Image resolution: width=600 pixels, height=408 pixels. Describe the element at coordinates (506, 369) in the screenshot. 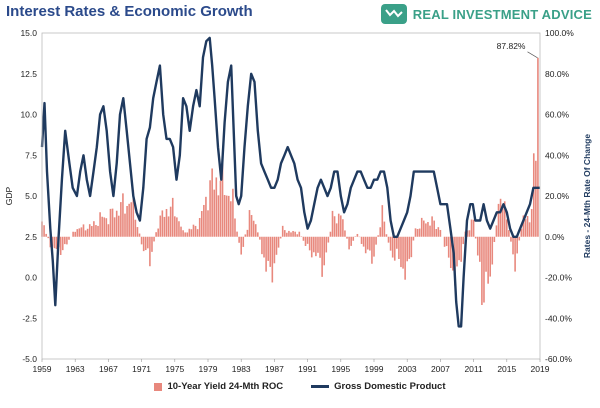

I see `x-tick-label: 2015` at that location.